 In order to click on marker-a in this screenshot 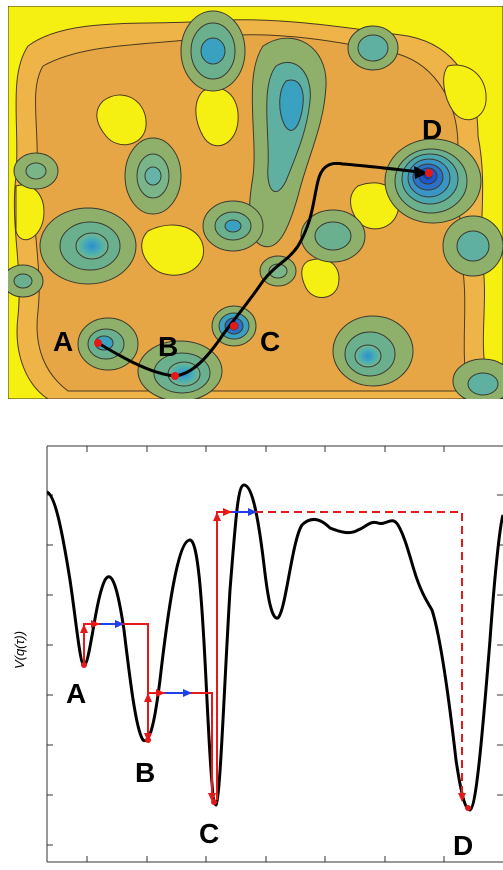, I will do `click(98, 343)`.